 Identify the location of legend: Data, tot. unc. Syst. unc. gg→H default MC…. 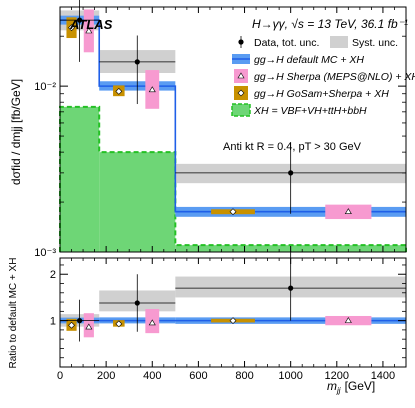
(323, 76).